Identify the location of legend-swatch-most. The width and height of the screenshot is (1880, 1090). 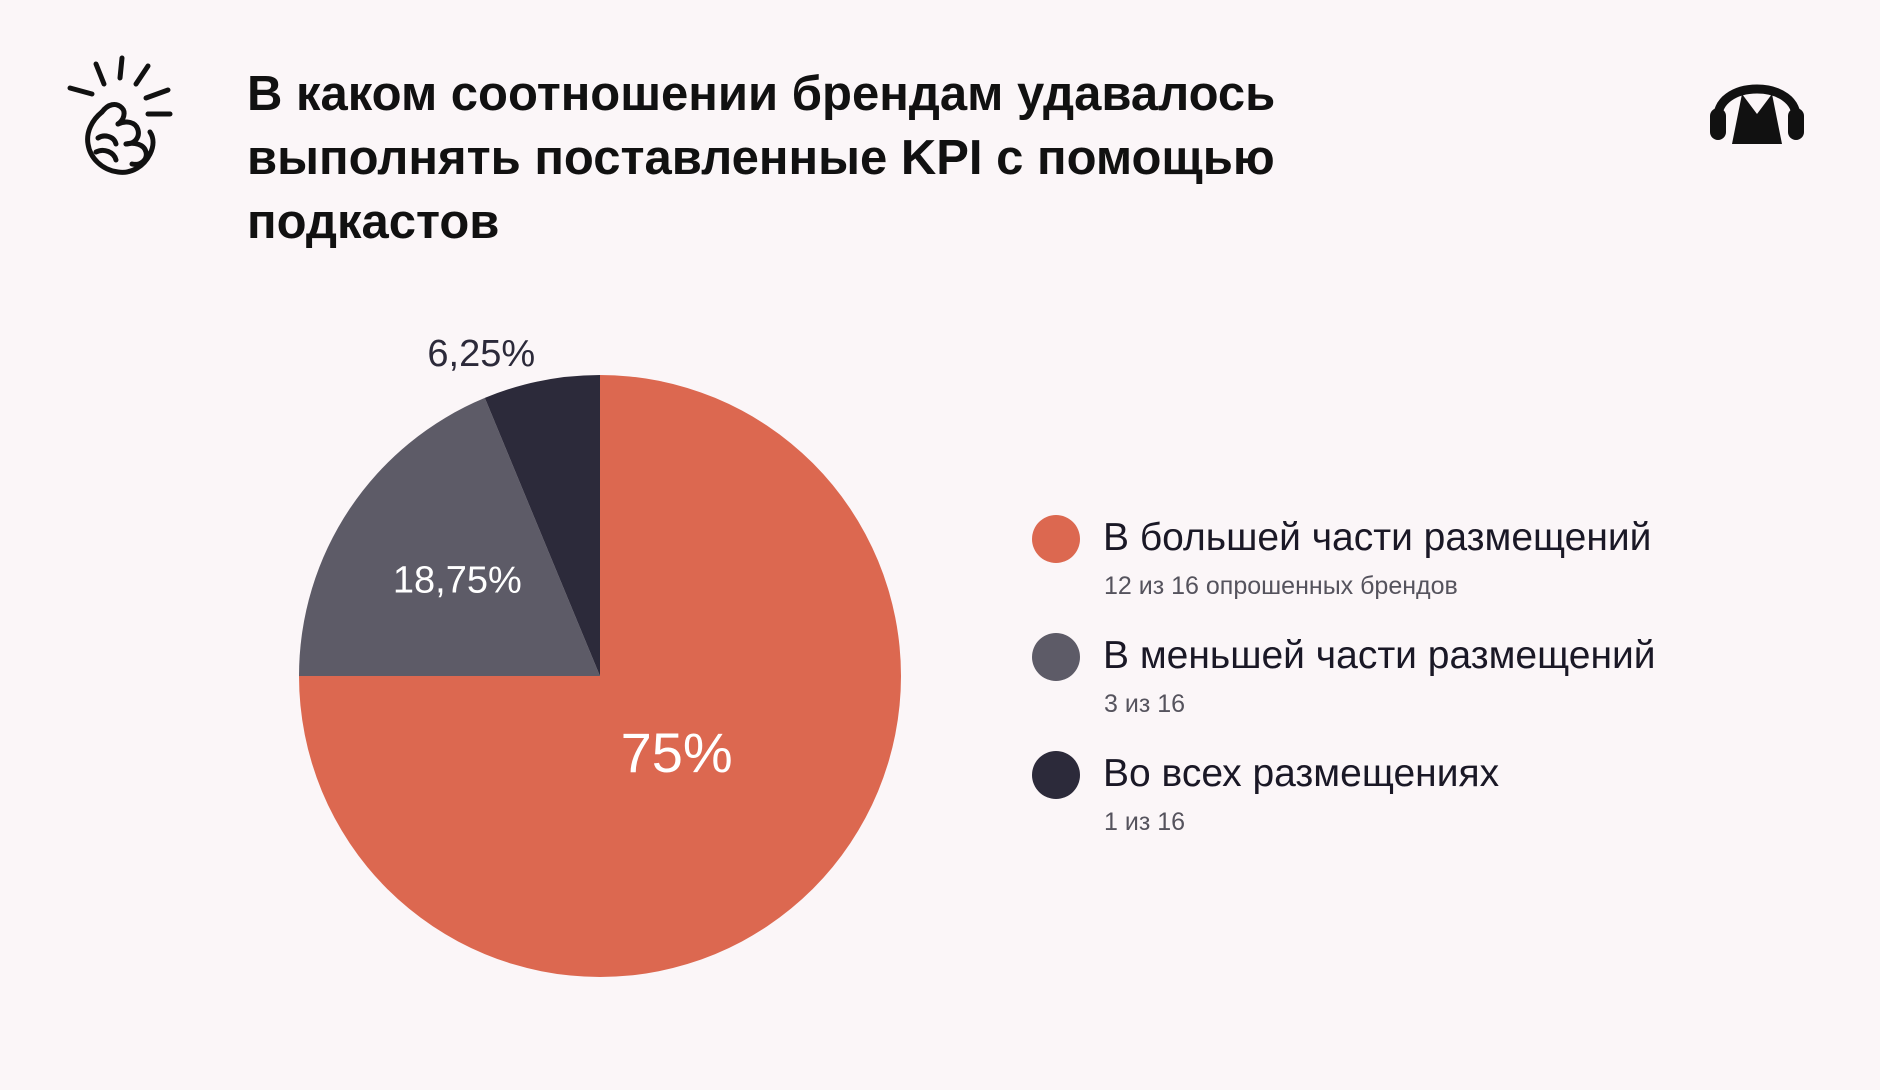
(1056, 539).